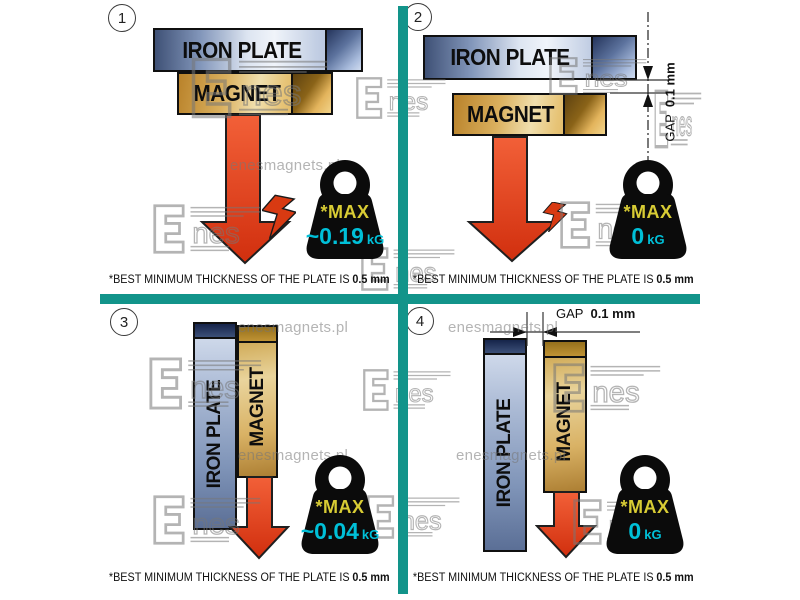 This screenshot has height=600, width=800. Describe the element at coordinates (510, 114) in the screenshot. I see `magnet-label: MAGNET` at that location.